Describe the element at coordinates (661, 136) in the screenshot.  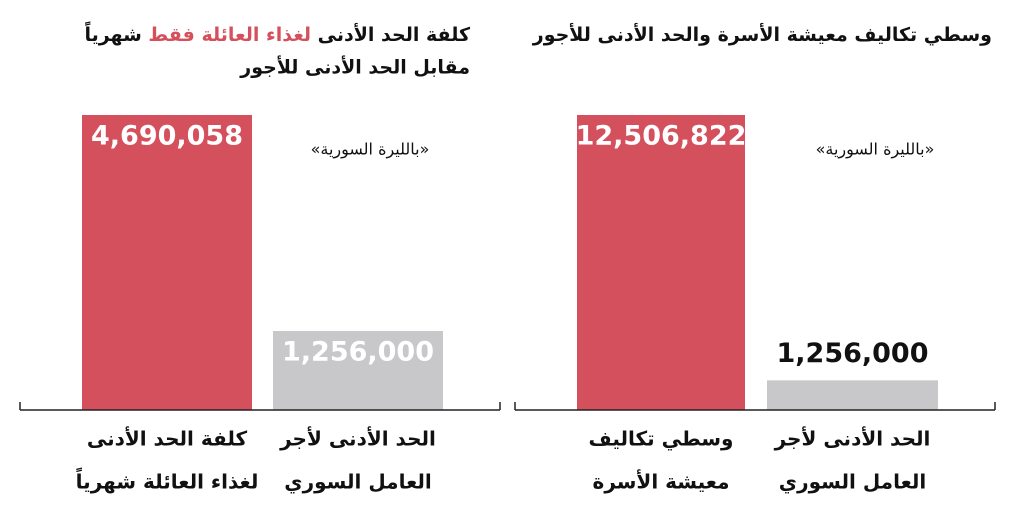
I see `value-label: 12,506,822` at that location.